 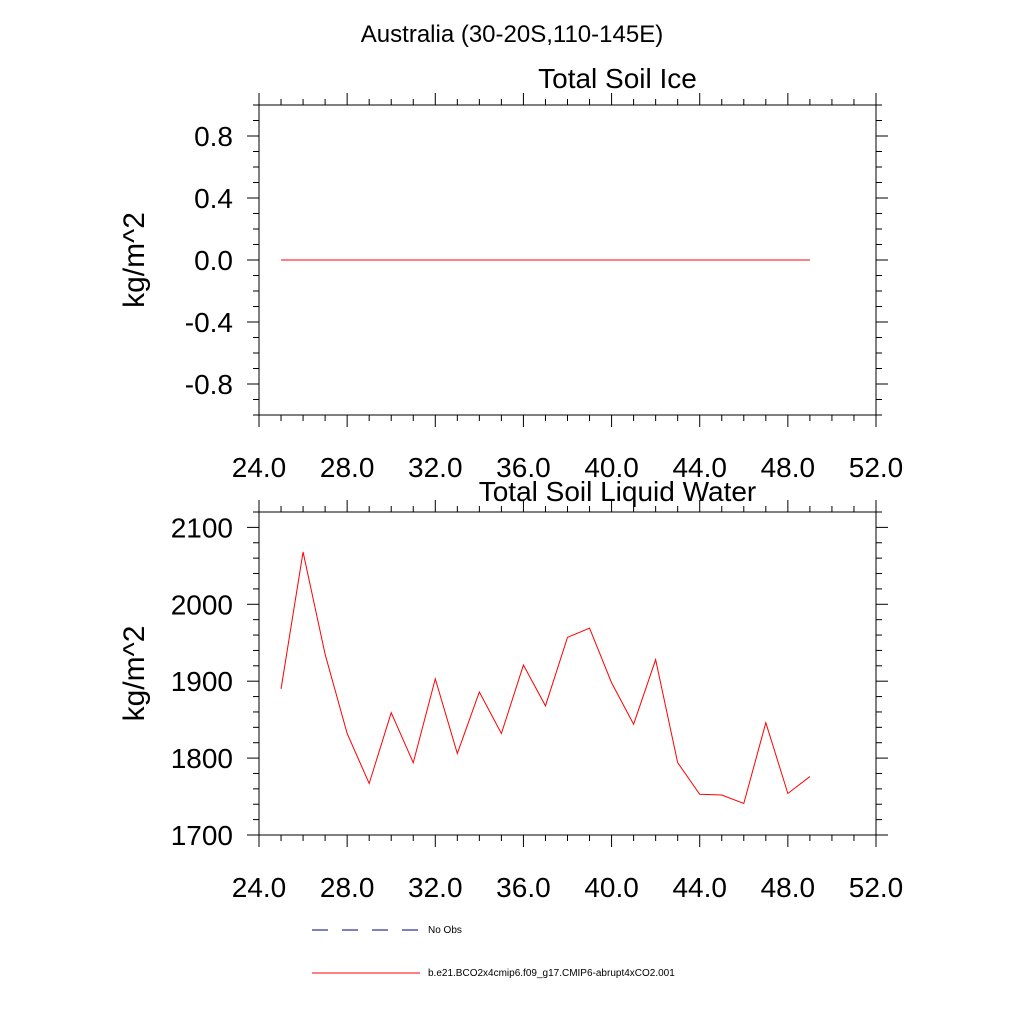 I want to click on legend-label-no-obs: No Obs, so click(x=445, y=930).